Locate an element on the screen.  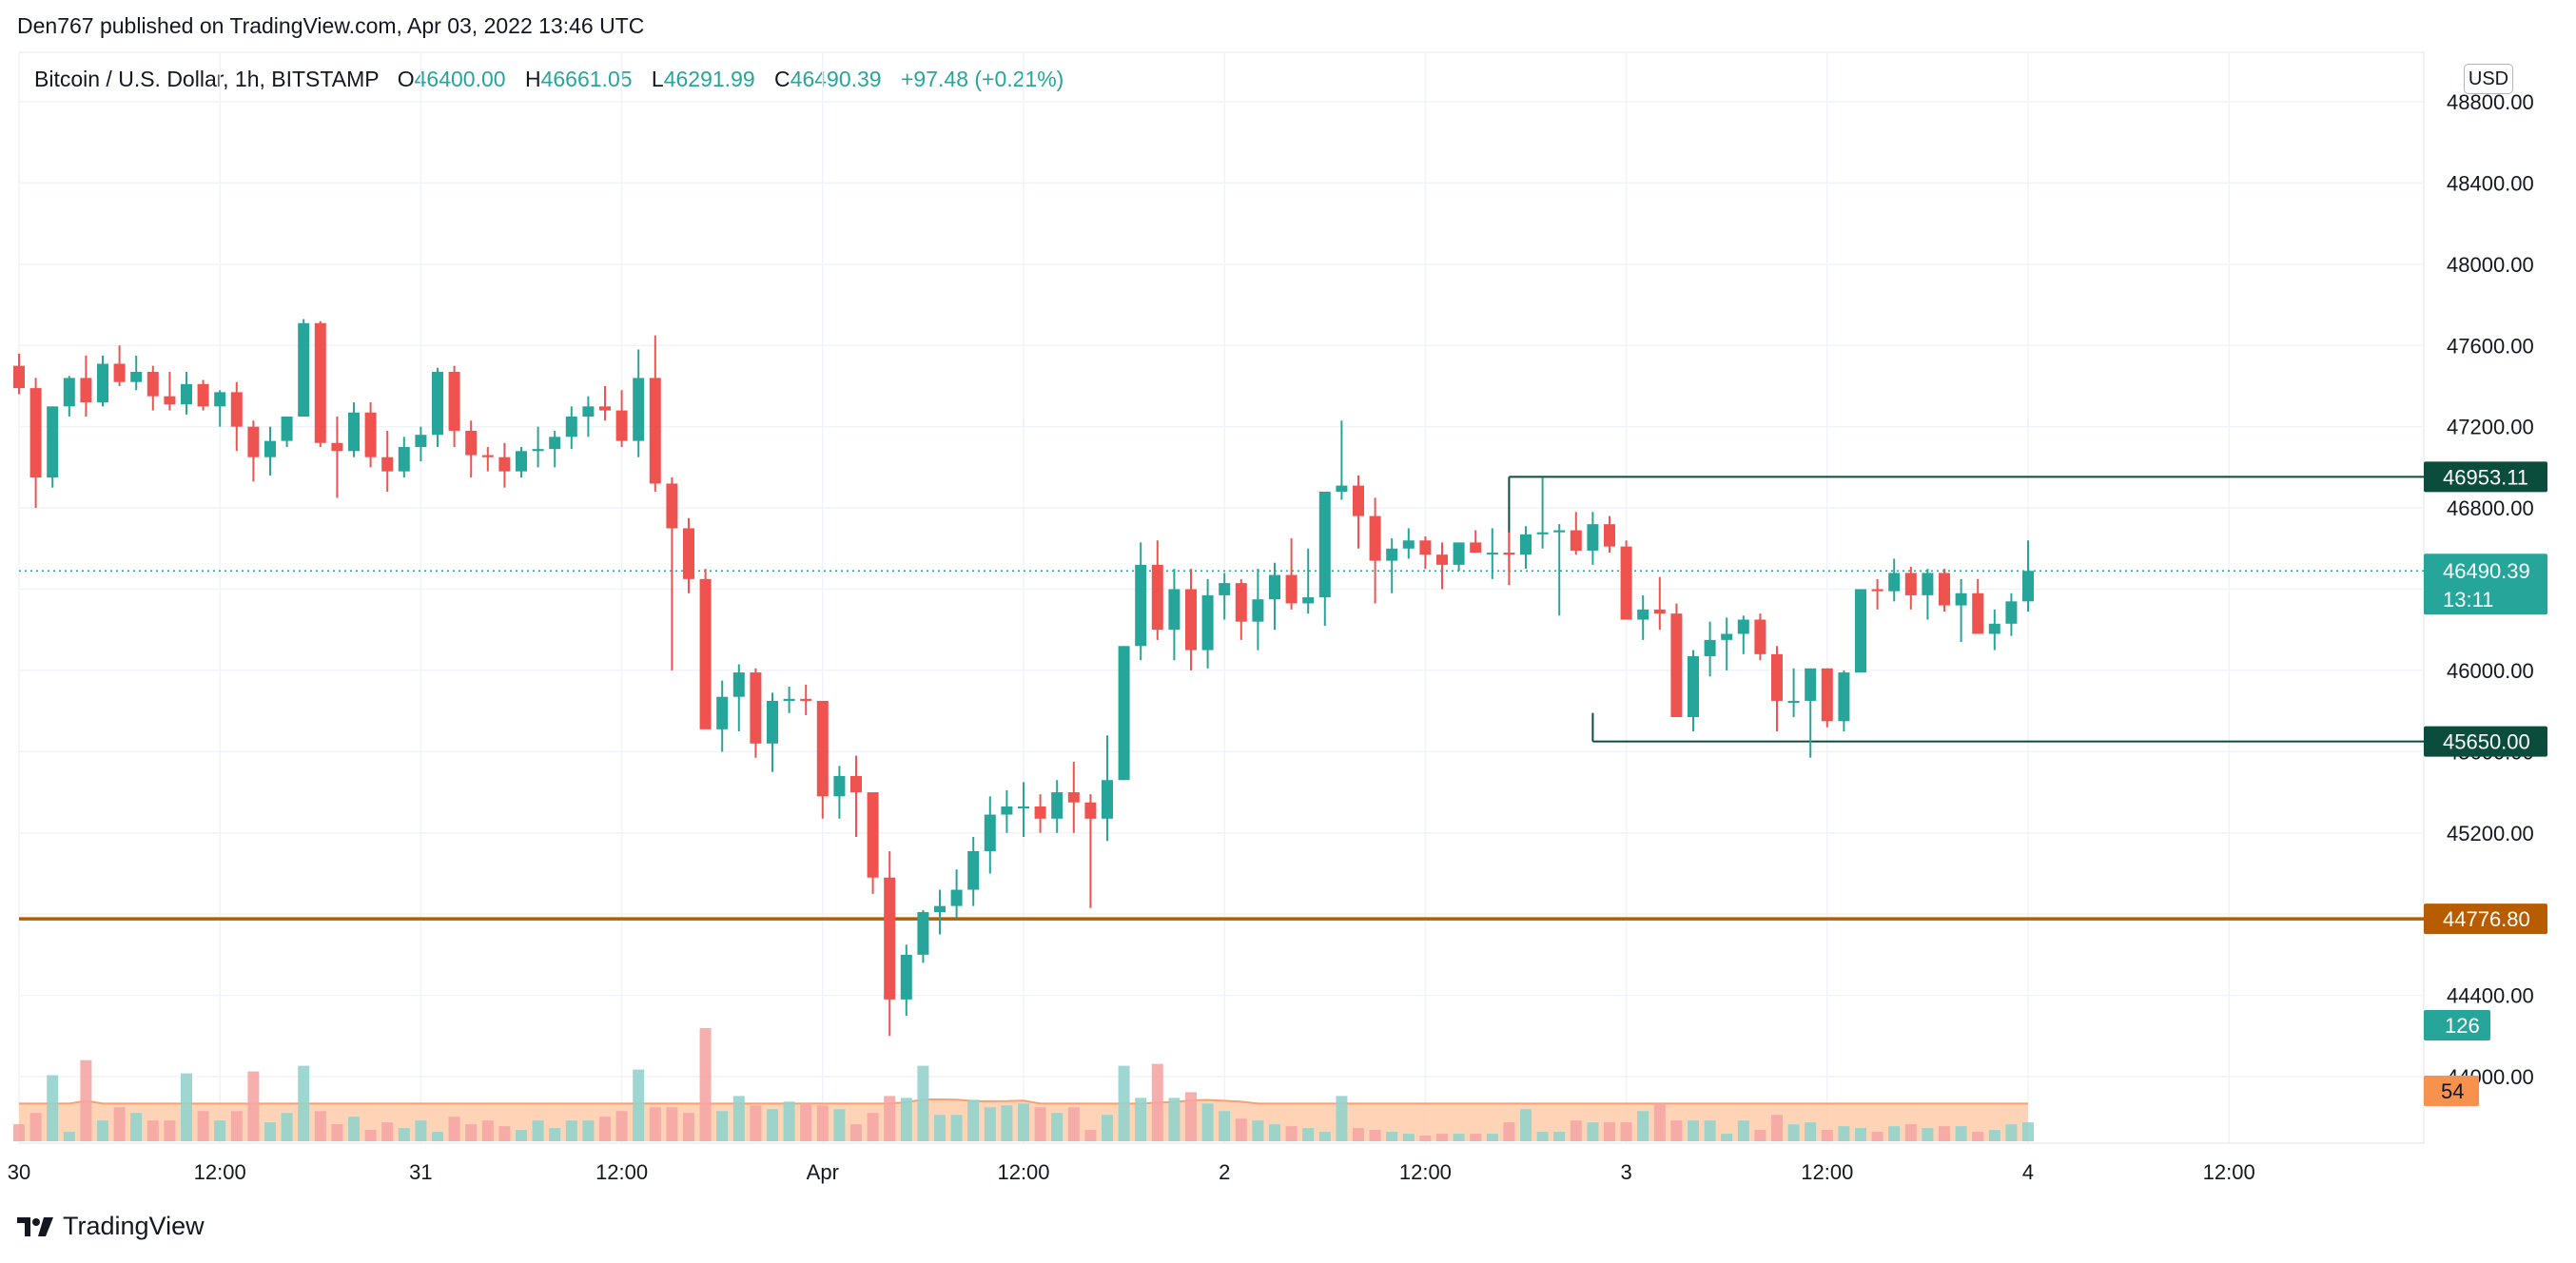
x-tick-label: 30 is located at coordinates (19, 1172).